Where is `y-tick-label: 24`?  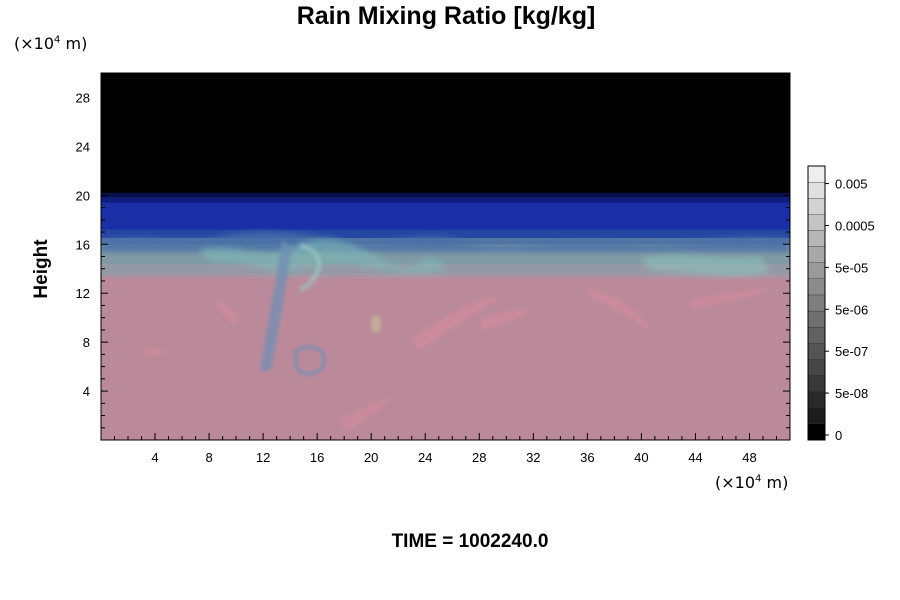 y-tick-label: 24 is located at coordinates (83, 146).